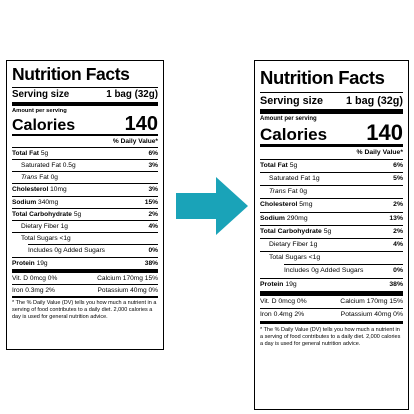 The width and height of the screenshot is (414, 414). What do you see at coordinates (29, 178) in the screenshot?
I see `nutrient-name: Trans` at bounding box center [29, 178].